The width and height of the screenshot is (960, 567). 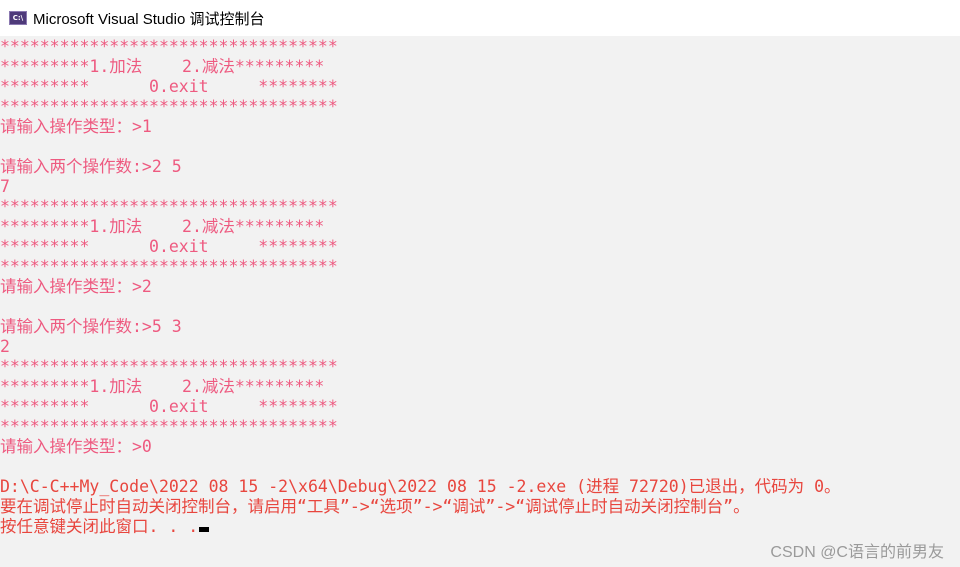 What do you see at coordinates (76, 446) in the screenshot?
I see `prompt-operation-type: 请输入操作类型：>0` at bounding box center [76, 446].